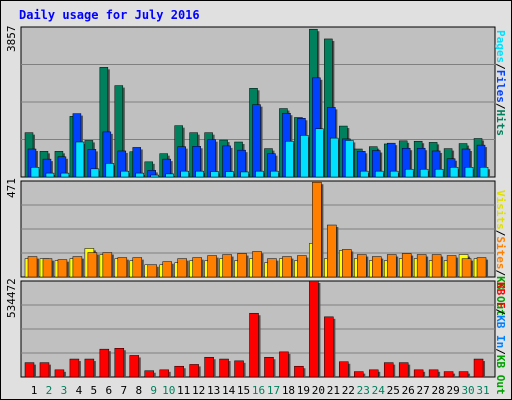  Describe the element at coordinates (423, 390) in the screenshot. I see `x-tick-label: 27` at that location.